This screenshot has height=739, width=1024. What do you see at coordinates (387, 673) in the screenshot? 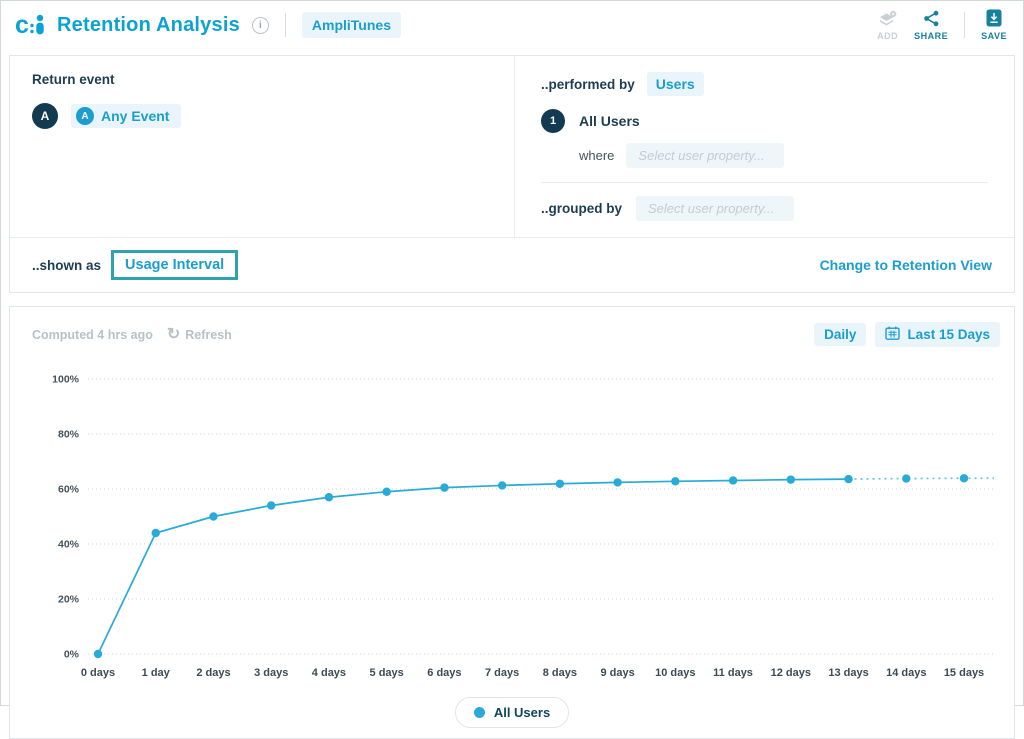
I see `x-axis-tick: 5 days` at bounding box center [387, 673].